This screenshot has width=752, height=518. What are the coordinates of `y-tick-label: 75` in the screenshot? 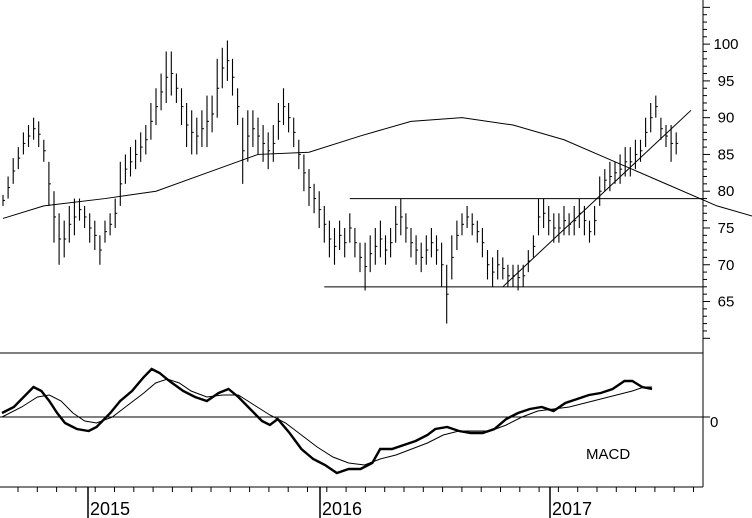 It's located at (726, 228).